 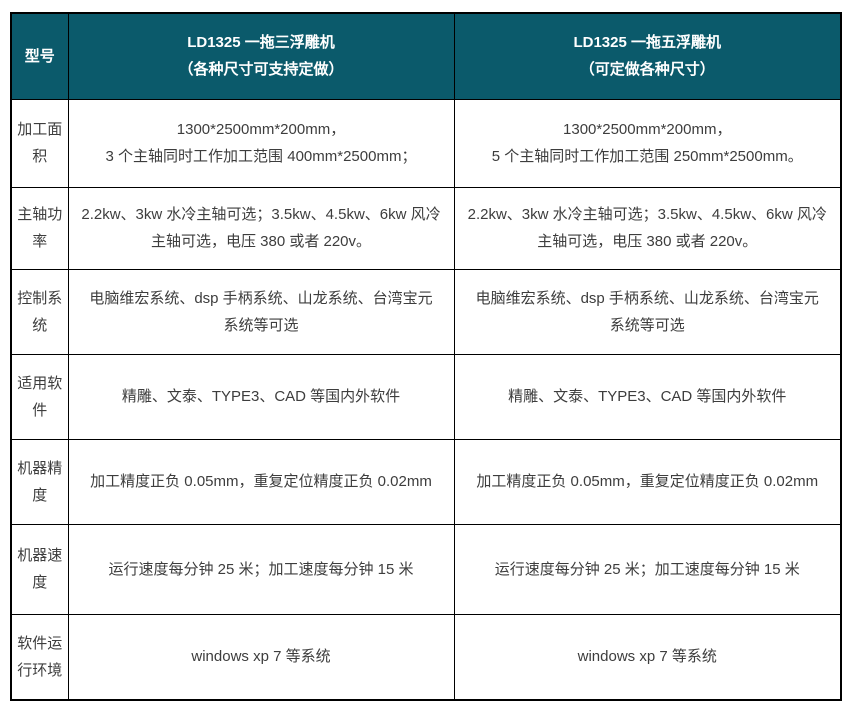 What do you see at coordinates (647, 481) in the screenshot?
I see `machine-2-cell: 加工精度正负 0.05mm，重复定位精度正负 0.02mm` at bounding box center [647, 481].